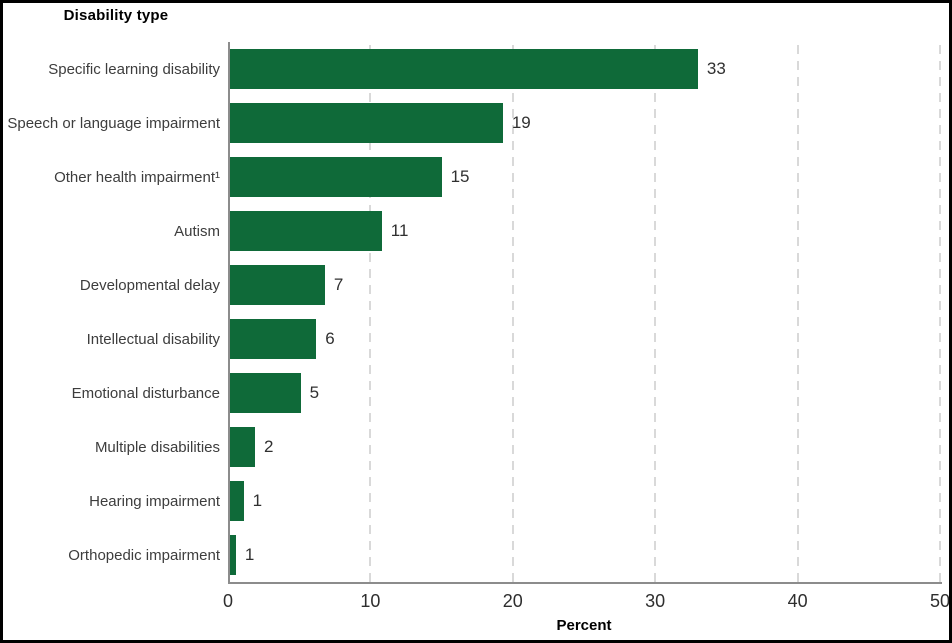 Image resolution: width=952 pixels, height=643 pixels. I want to click on category-label: Other health impairment¹, so click(137, 177).